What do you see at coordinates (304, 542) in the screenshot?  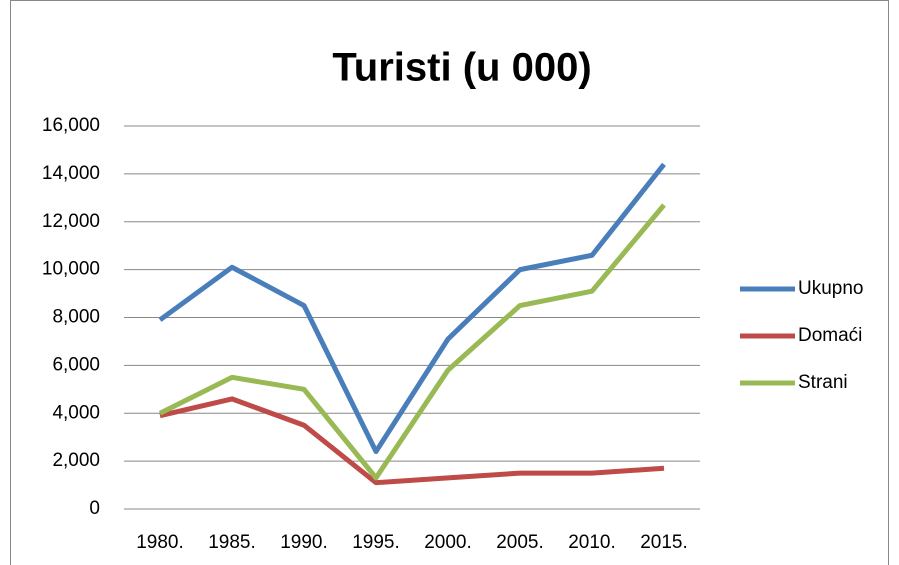 I see `x-tick-label: 1990.` at bounding box center [304, 542].